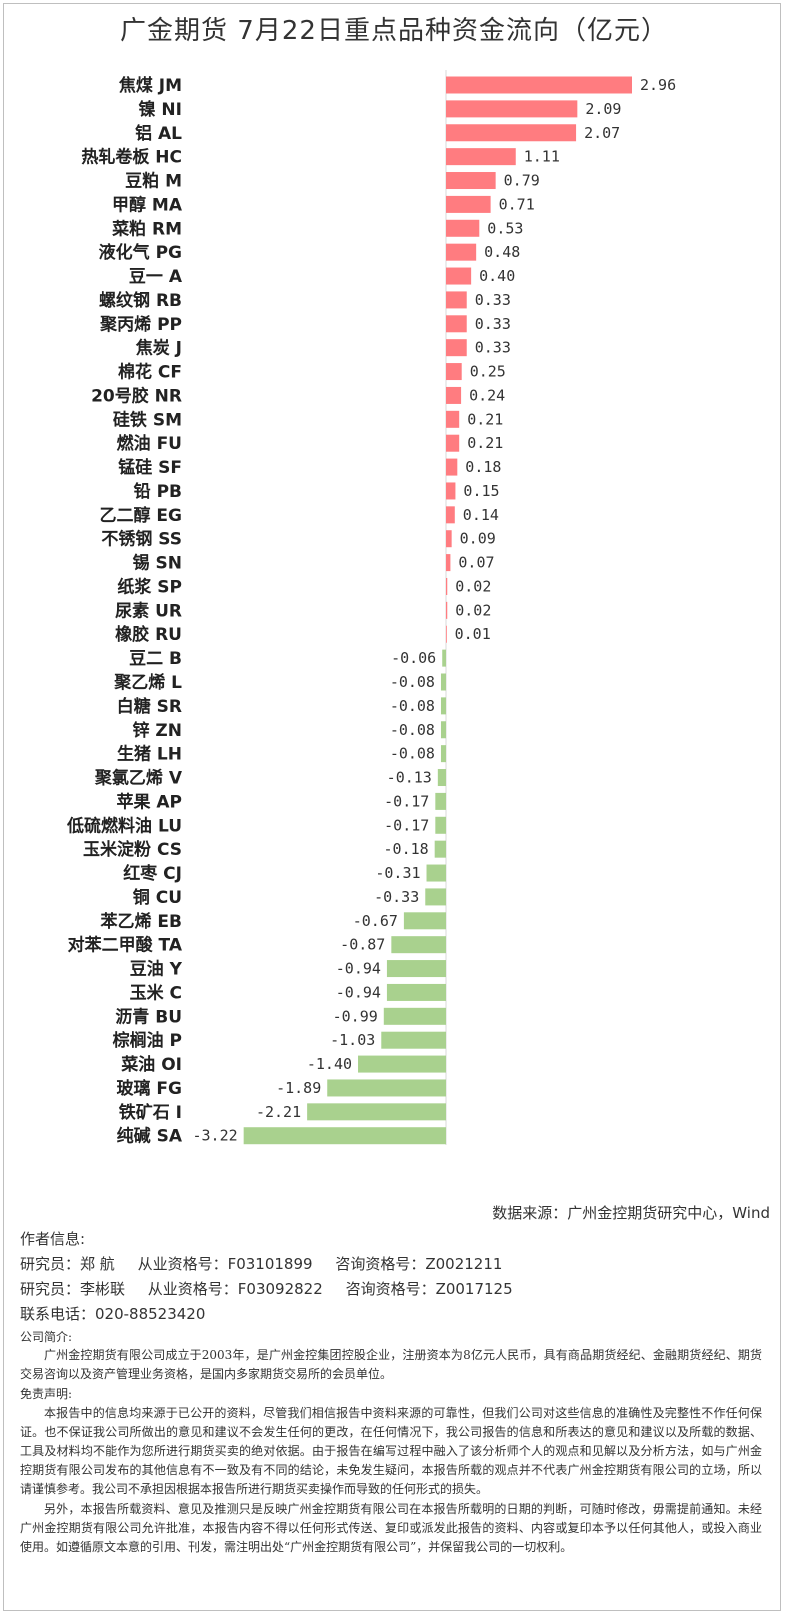 The height and width of the screenshot is (1616, 788). Describe the element at coordinates (522, 181) in the screenshot. I see `value-label: 0.79` at that location.